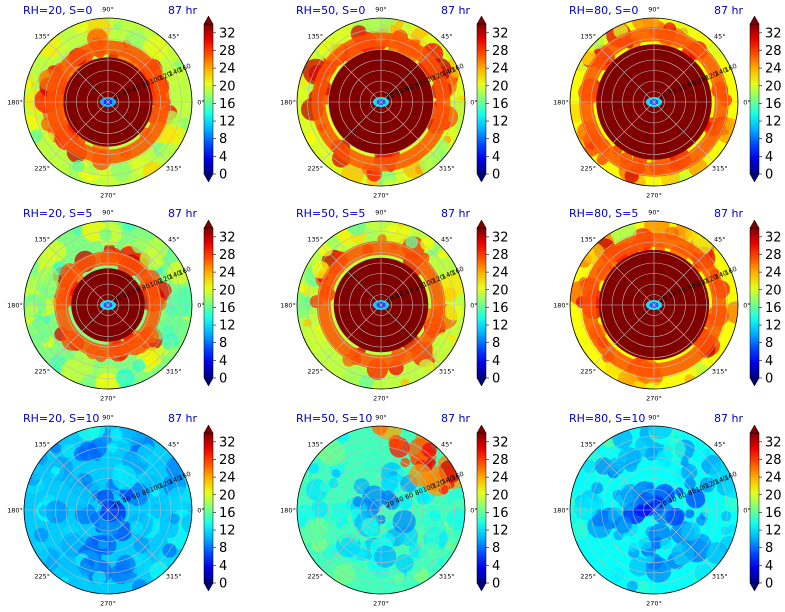  What do you see at coordinates (223, 175) in the screenshot?
I see `colorbar-tick-label: 0` at bounding box center [223, 175].